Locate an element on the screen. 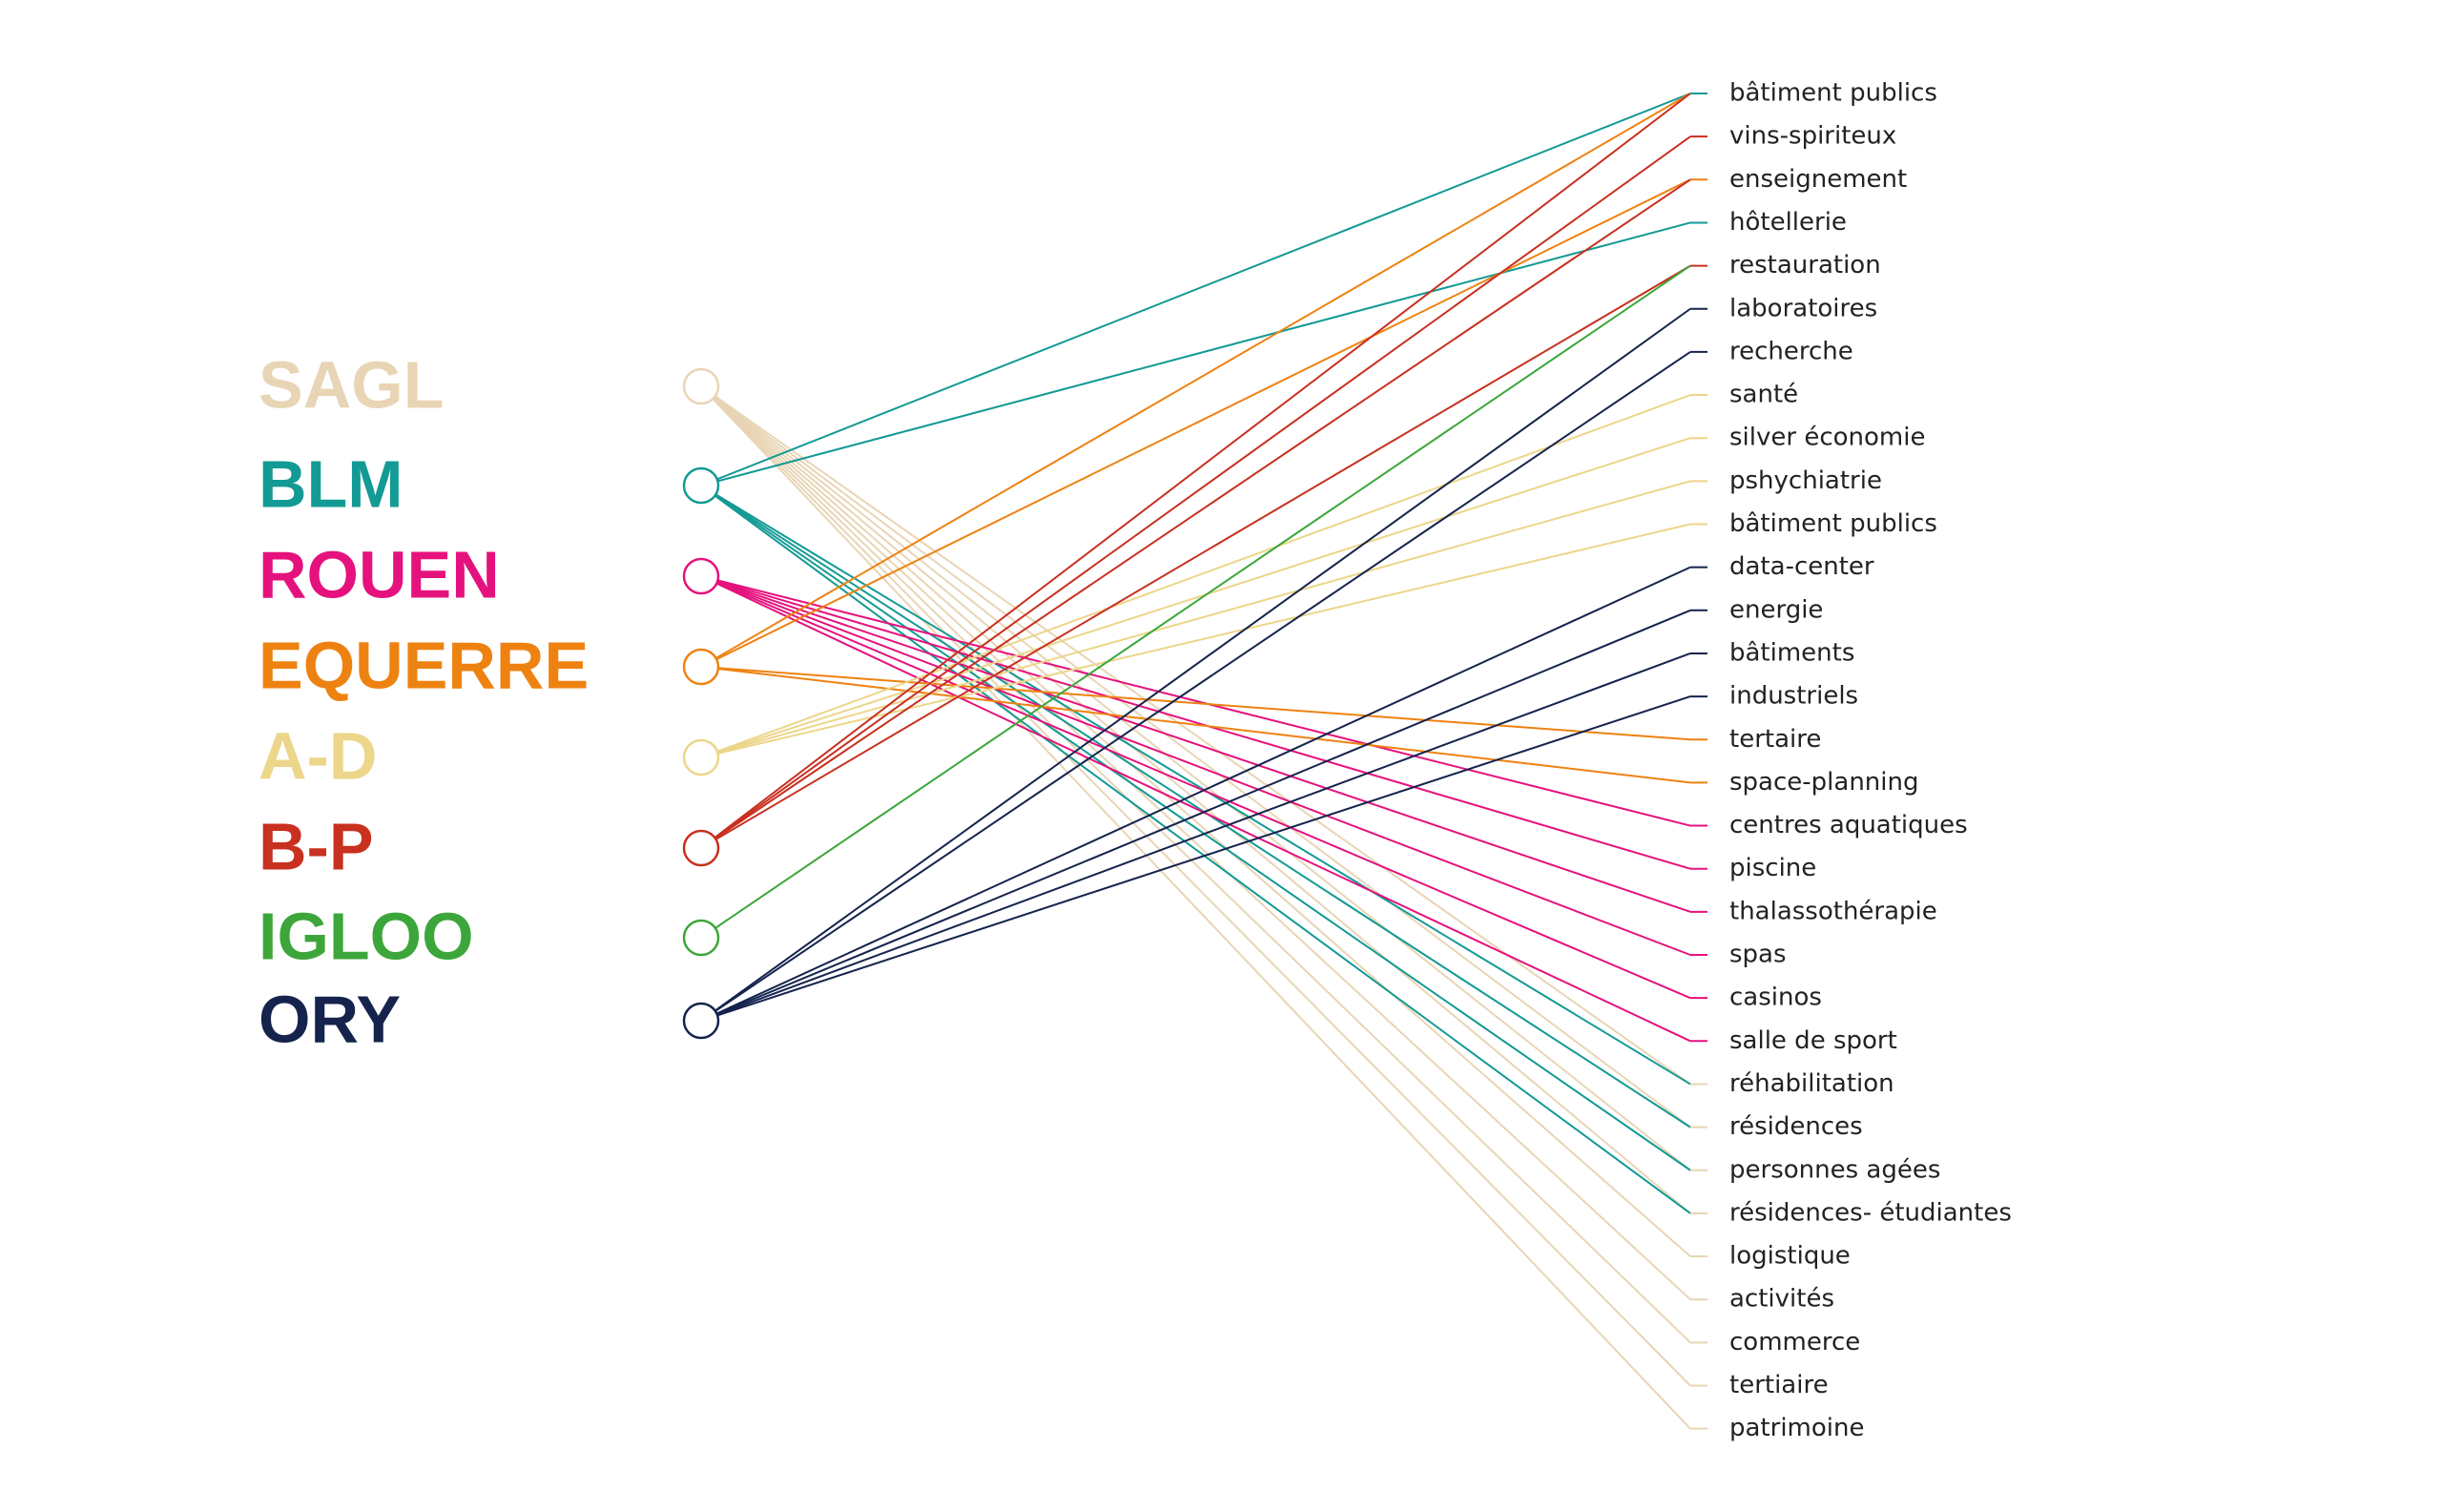  target-label: hôtellerie is located at coordinates (1788, 222).